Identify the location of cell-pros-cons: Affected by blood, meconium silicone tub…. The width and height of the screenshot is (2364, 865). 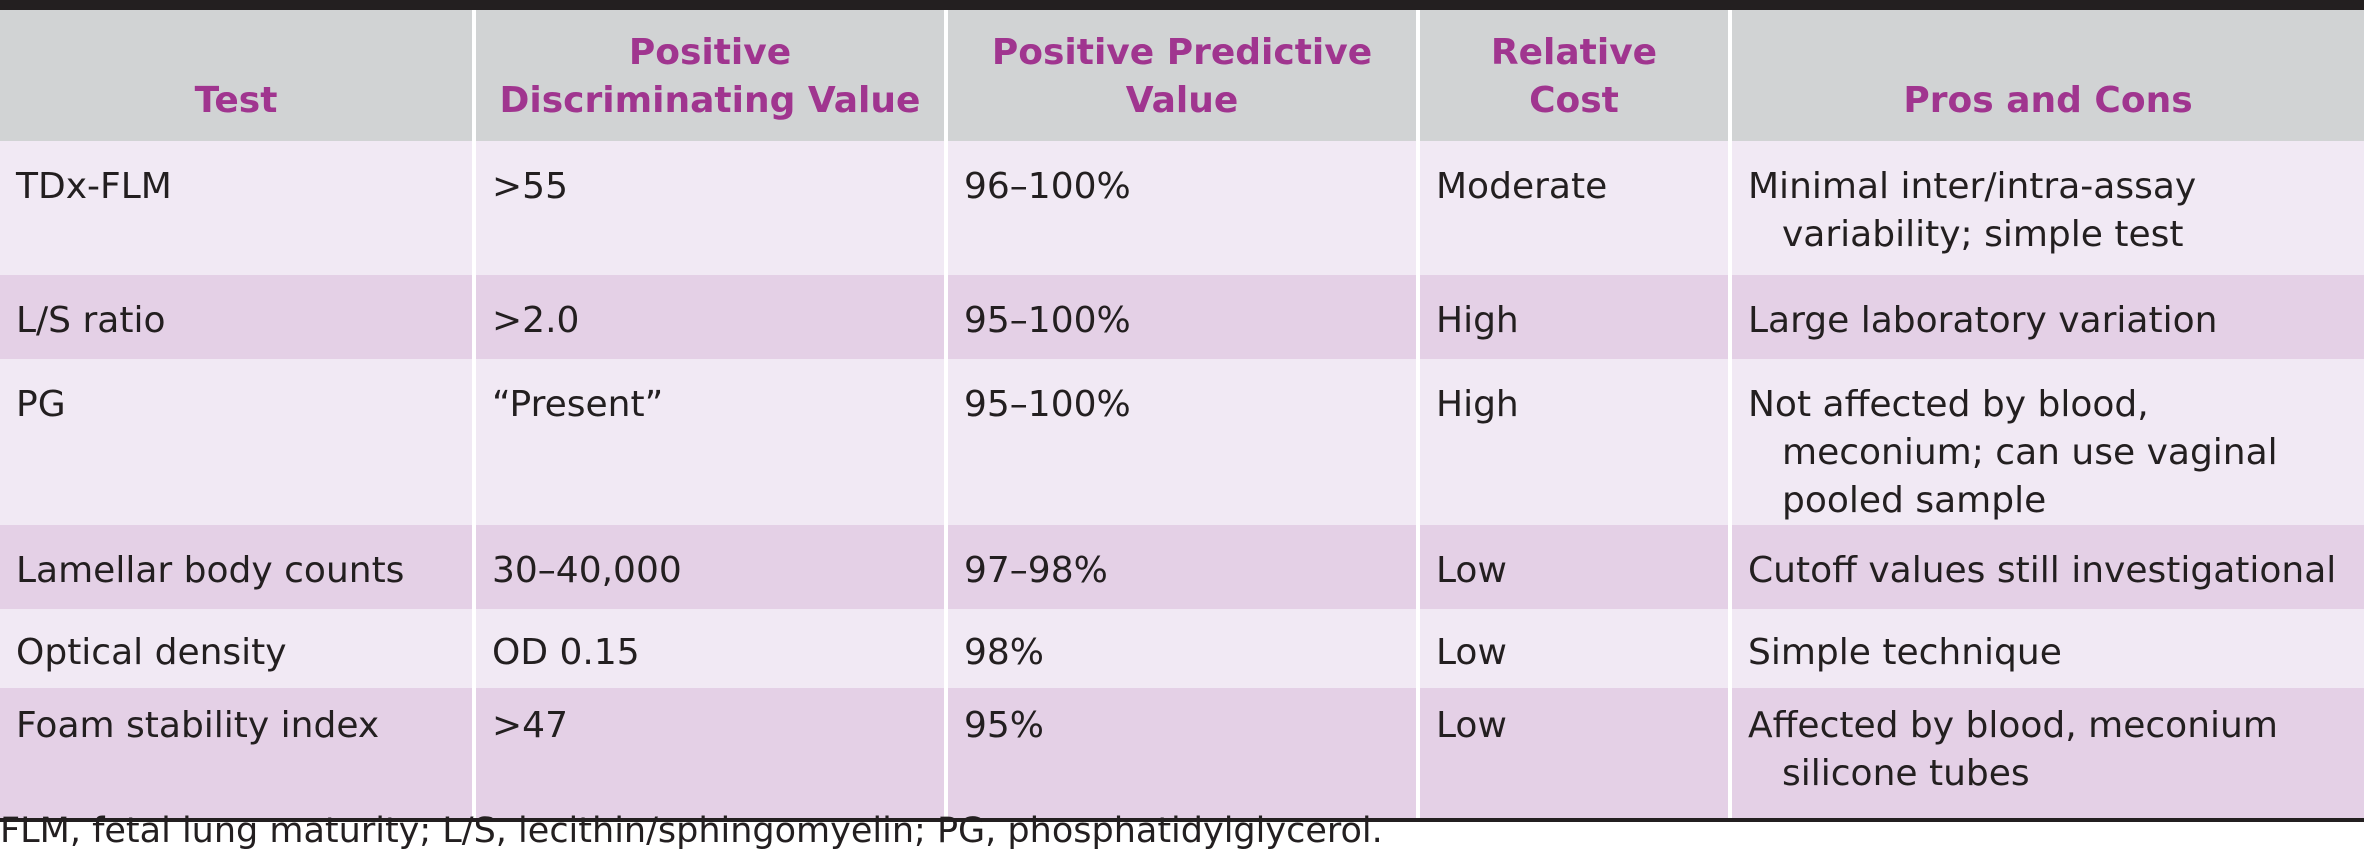
(2046, 753).